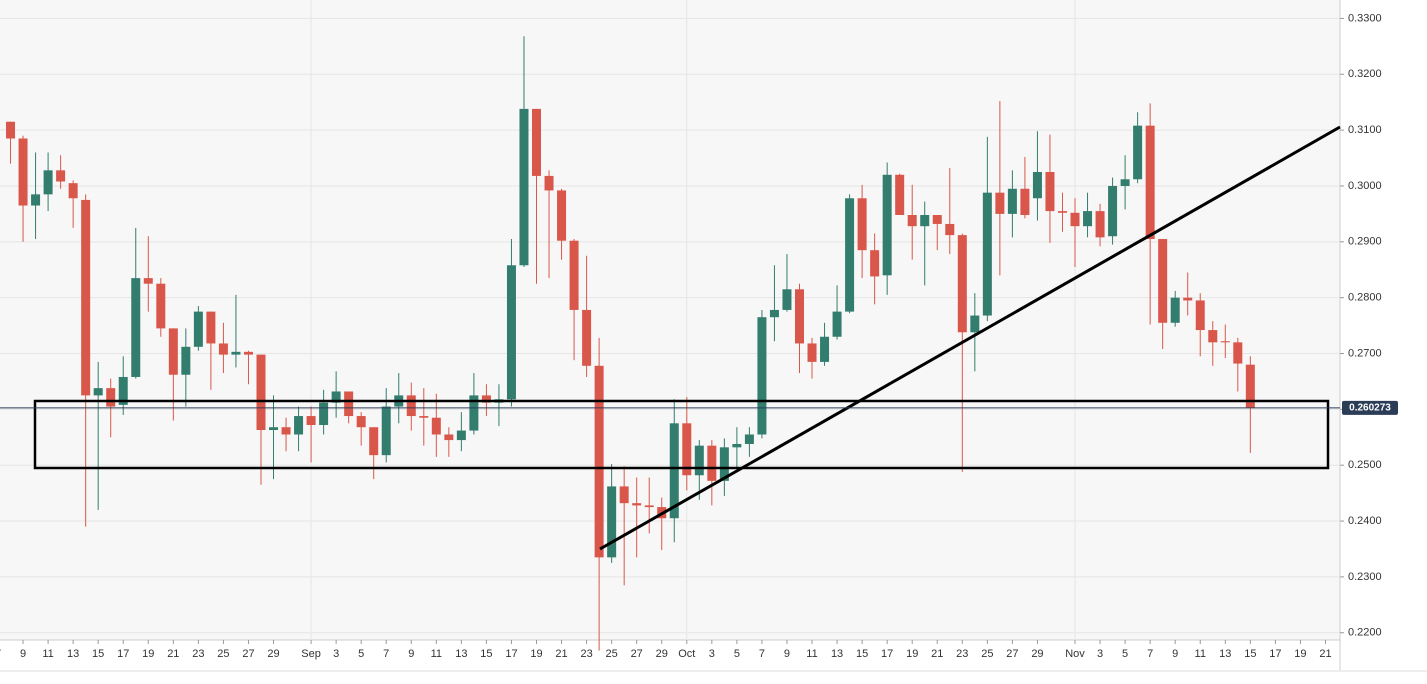 The height and width of the screenshot is (684, 1427). What do you see at coordinates (1370, 407) in the screenshot?
I see `last-price-label: 0.260273` at bounding box center [1370, 407].